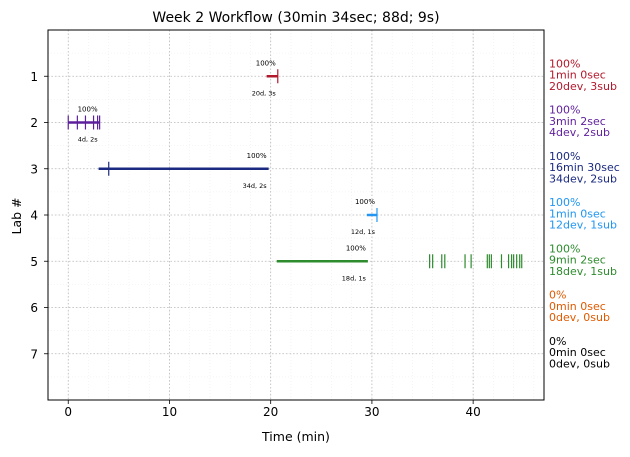 This screenshot has height=457, width=630. Describe the element at coordinates (564, 202) in the screenshot. I see `lab-4-summary-line: 100%` at that location.